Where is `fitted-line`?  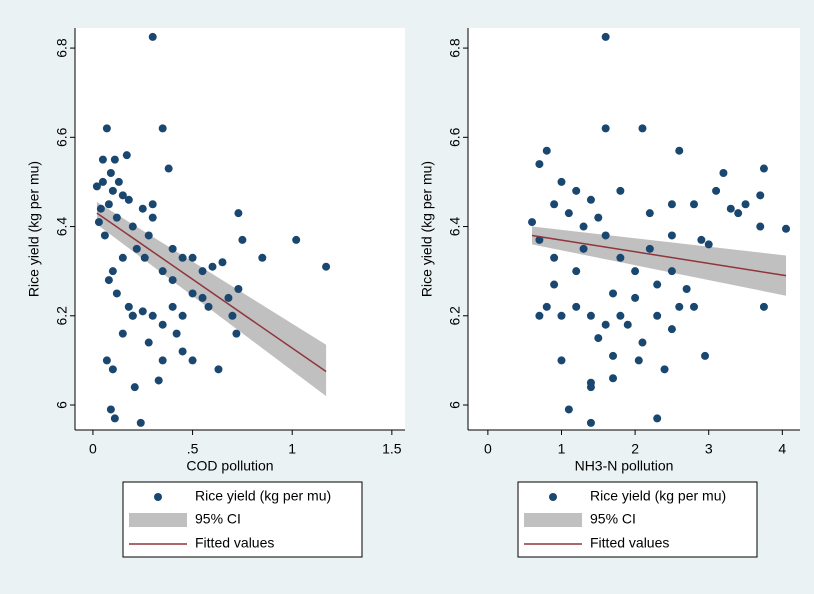
fitted-line is located at coordinates (659, 255).